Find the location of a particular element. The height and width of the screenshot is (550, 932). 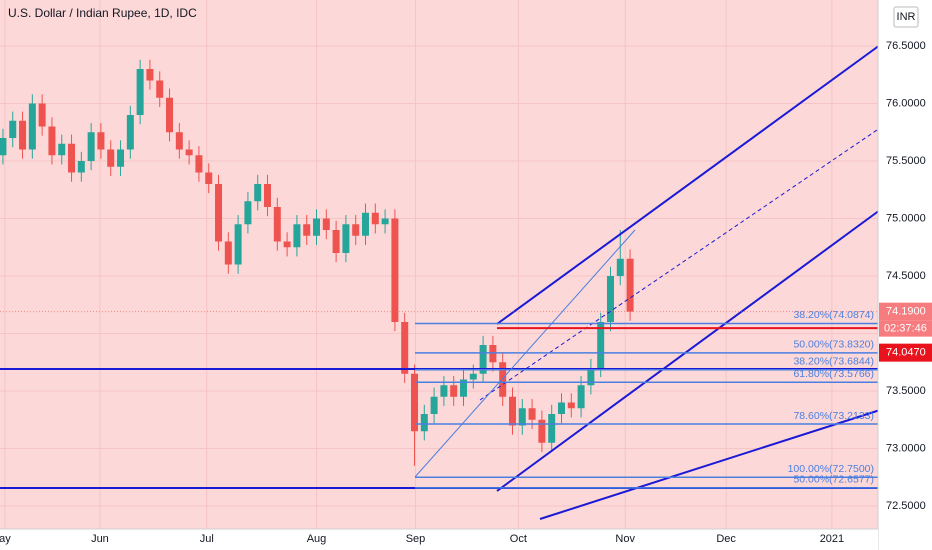

level-box is located at coordinates (905, 352).